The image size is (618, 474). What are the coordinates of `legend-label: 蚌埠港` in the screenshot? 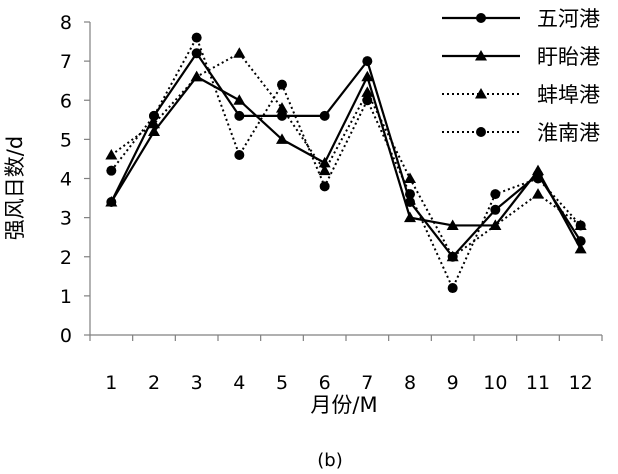 It's located at (568, 95).